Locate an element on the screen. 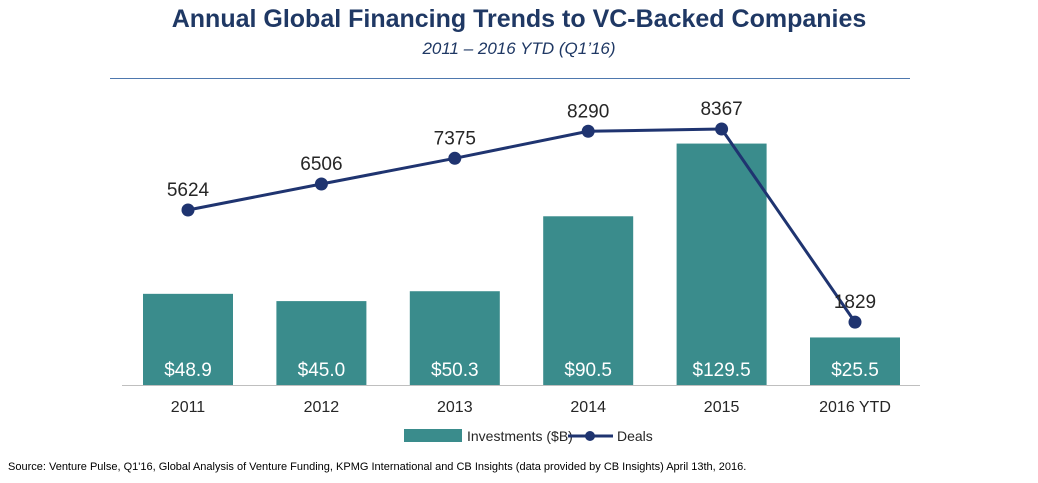 Image resolution: width=1038 pixels, height=483 pixels. bar-2016-ytd is located at coordinates (855, 361).